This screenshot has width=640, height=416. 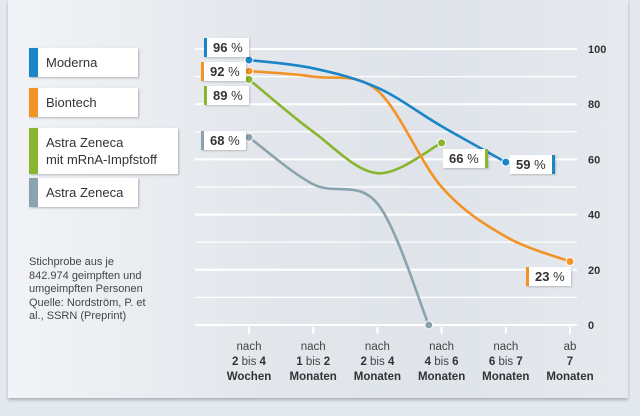 What do you see at coordinates (249, 362) in the screenshot?
I see `x-tick-label: nach 2 bis 4 Wochen` at bounding box center [249, 362].